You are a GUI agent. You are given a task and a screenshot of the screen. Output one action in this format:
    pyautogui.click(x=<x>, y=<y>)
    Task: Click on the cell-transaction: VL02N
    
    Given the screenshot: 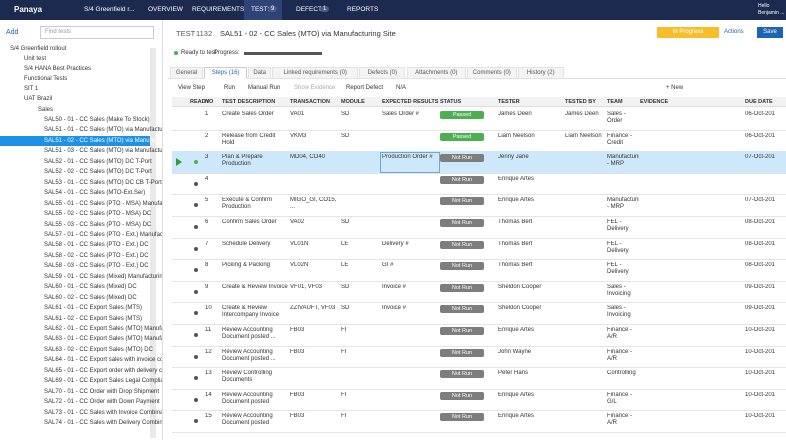 What is the action you would take?
    pyautogui.click(x=299, y=265)
    